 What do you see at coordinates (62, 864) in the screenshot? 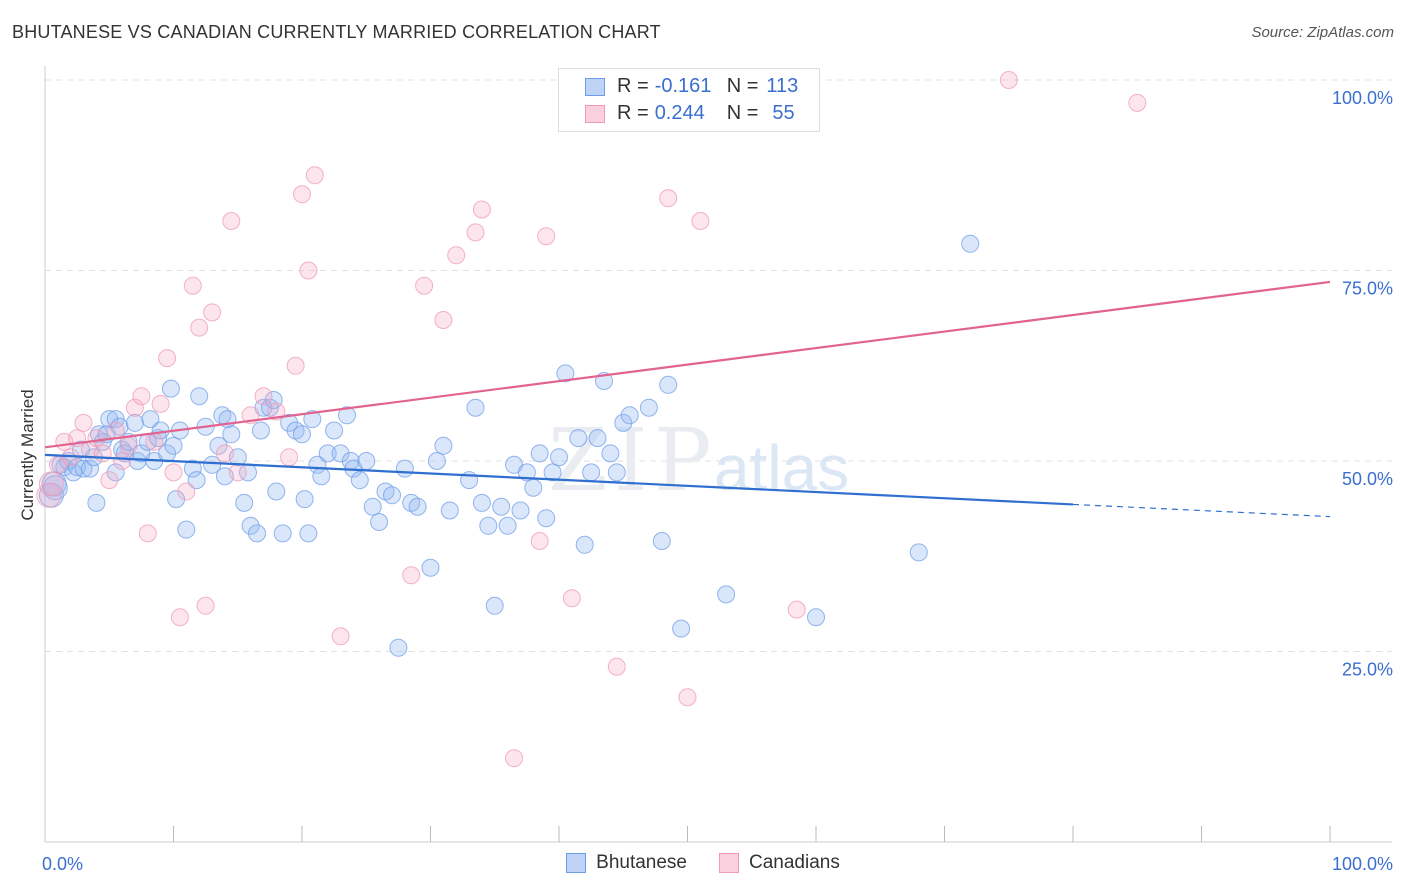
I see `x-tick-label-min: 0.0%` at bounding box center [62, 864].